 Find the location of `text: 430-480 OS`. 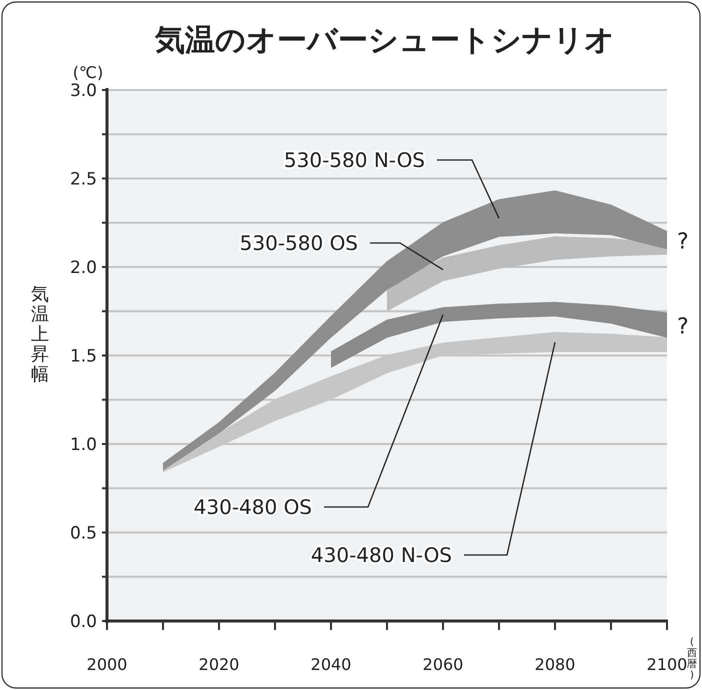

text: 430-480 OS is located at coordinates (253, 507).